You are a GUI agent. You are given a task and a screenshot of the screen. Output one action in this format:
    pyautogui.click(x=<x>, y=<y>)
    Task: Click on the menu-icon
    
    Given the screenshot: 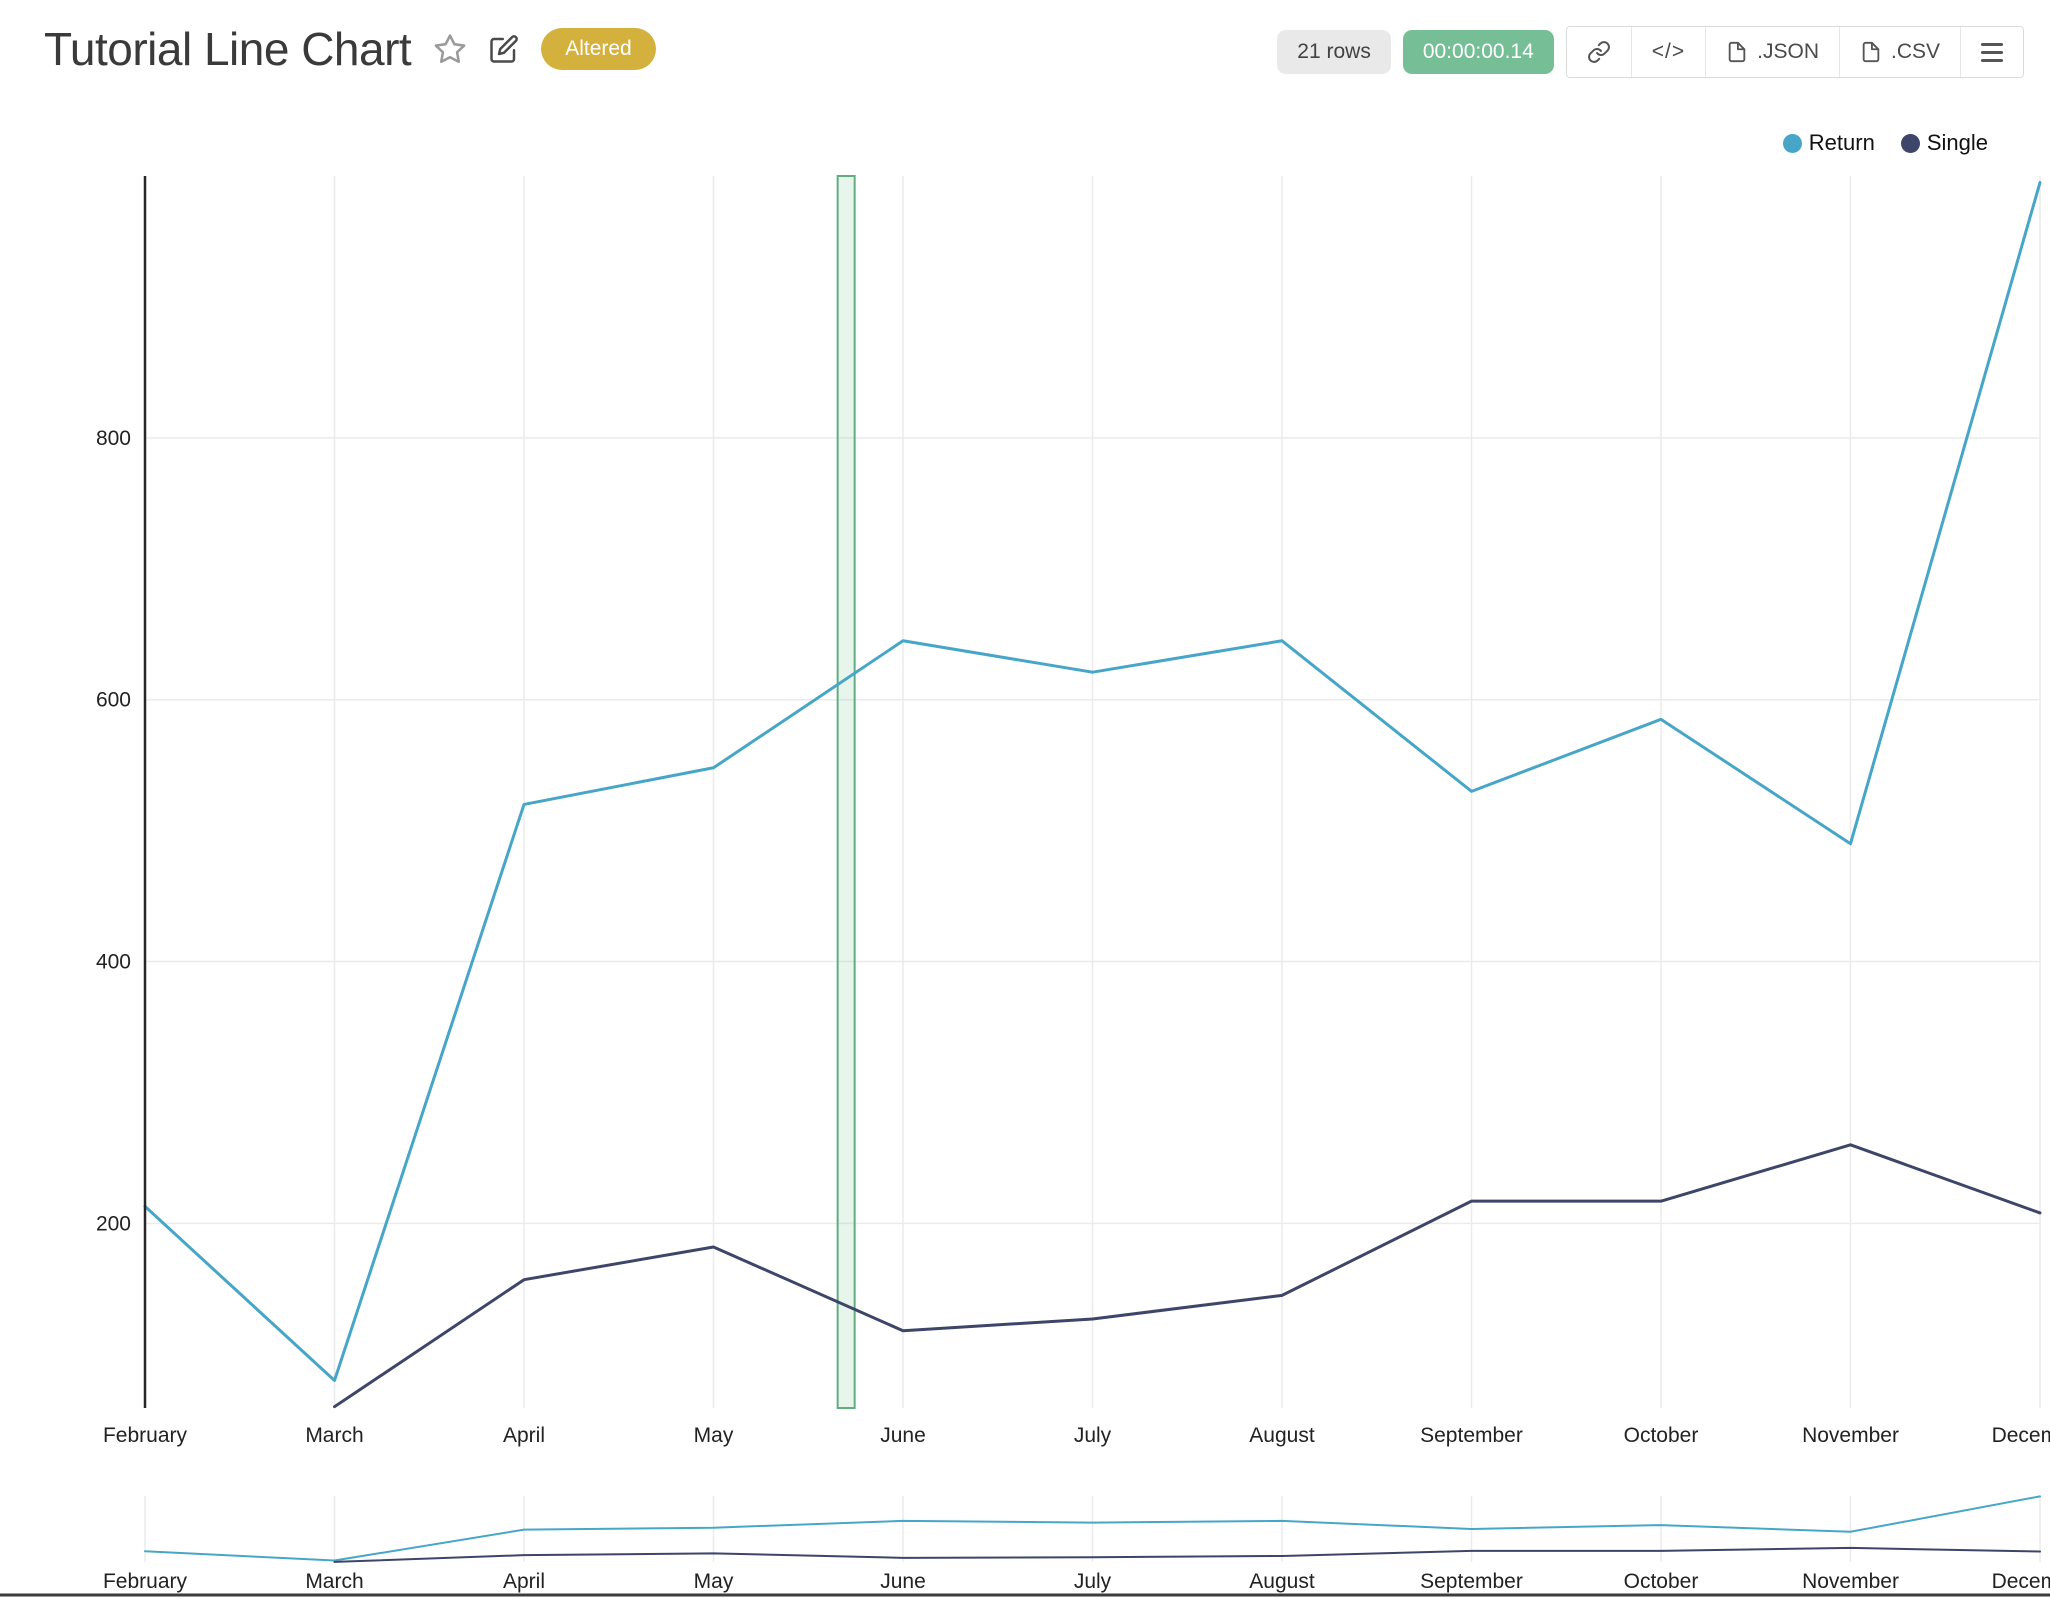 What is the action you would take?
    pyautogui.click(x=1992, y=52)
    